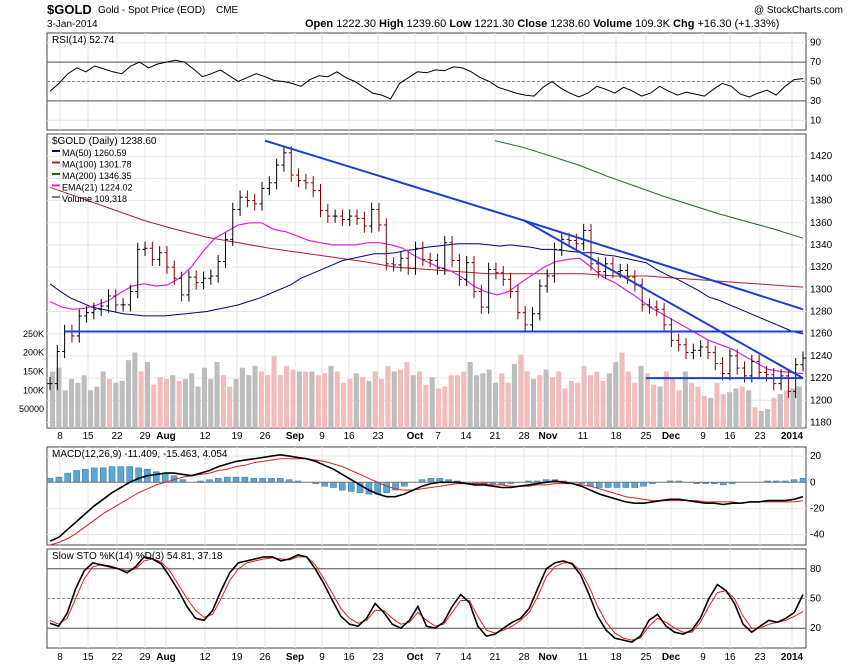 The image size is (850, 668). What do you see at coordinates (438, 436) in the screenshot?
I see `x-tick-label: 7` at bounding box center [438, 436].